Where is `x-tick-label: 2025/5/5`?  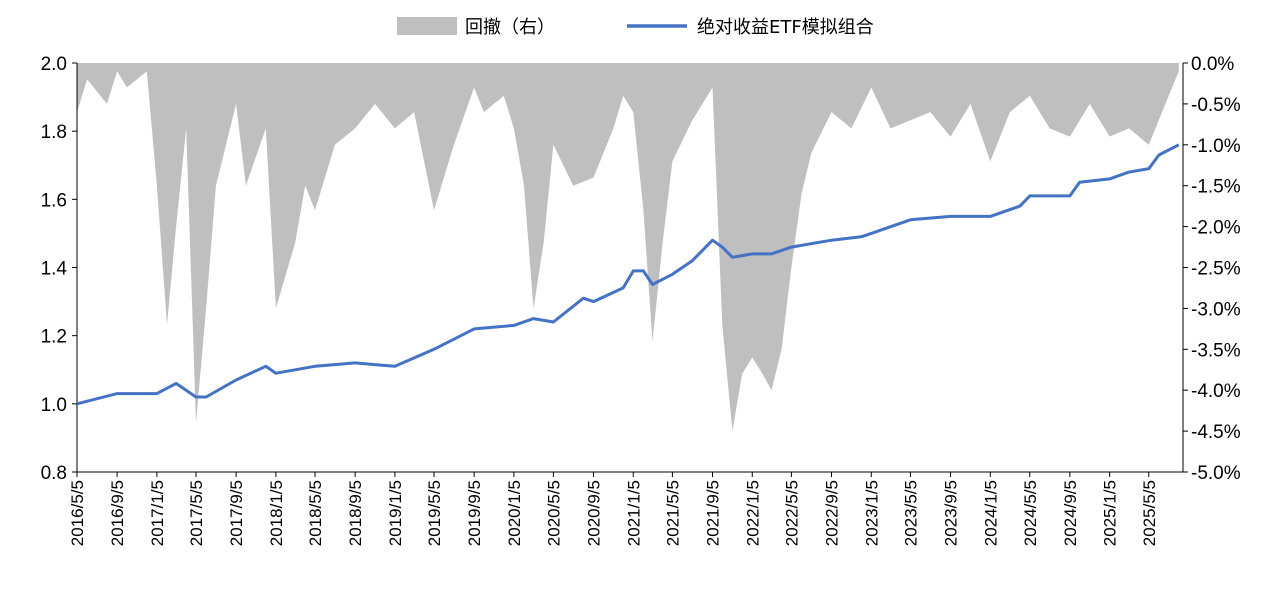
x-tick-label: 2025/5/5 is located at coordinates (1149, 513).